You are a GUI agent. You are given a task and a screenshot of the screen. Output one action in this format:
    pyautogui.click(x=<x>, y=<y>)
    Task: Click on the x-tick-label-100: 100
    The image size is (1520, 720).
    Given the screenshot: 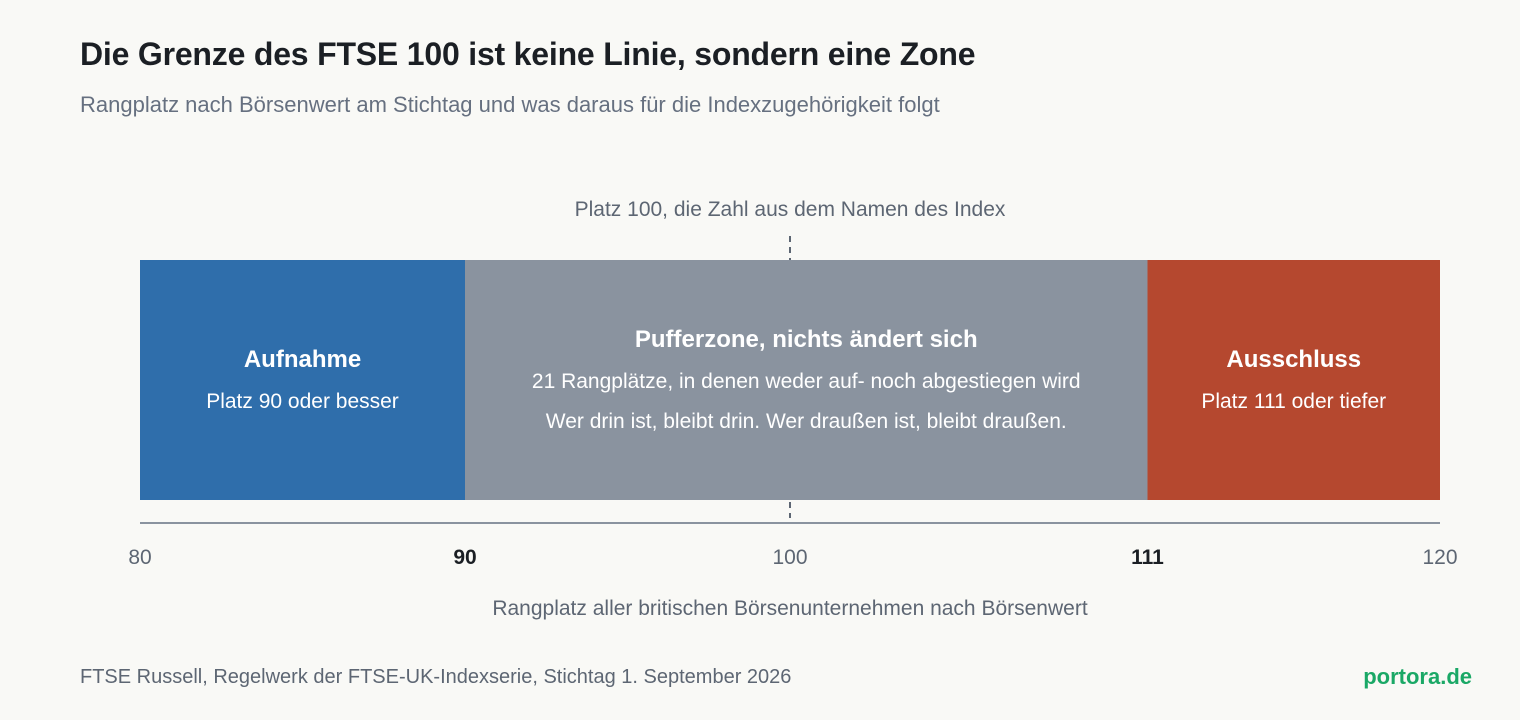 What is the action you would take?
    pyautogui.click(x=789, y=557)
    